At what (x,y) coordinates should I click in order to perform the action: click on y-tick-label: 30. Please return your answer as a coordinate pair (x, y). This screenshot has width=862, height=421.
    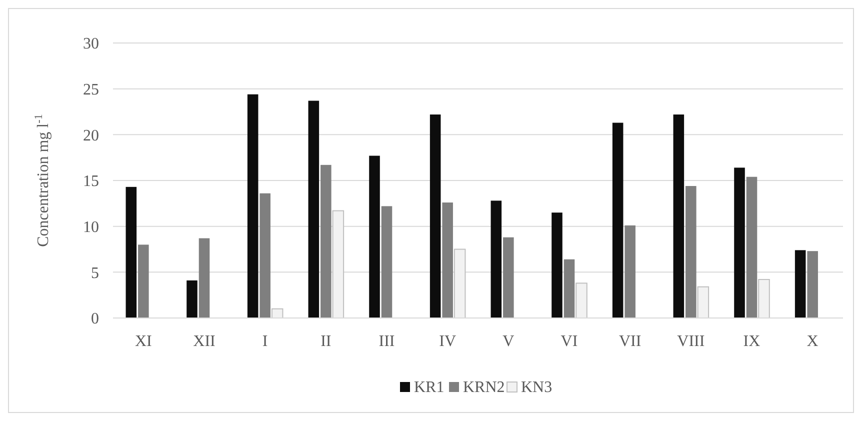
    Looking at the image, I should click on (91, 44).